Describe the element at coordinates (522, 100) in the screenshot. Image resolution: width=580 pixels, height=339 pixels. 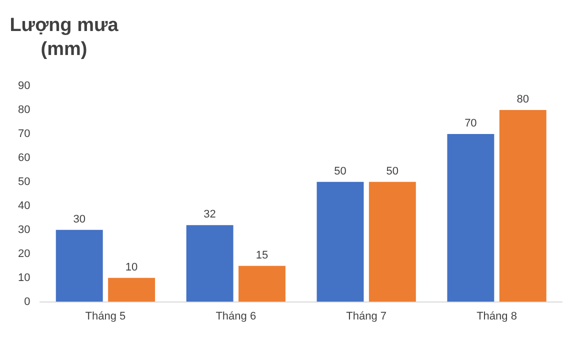
I see `data-label: 80` at that location.